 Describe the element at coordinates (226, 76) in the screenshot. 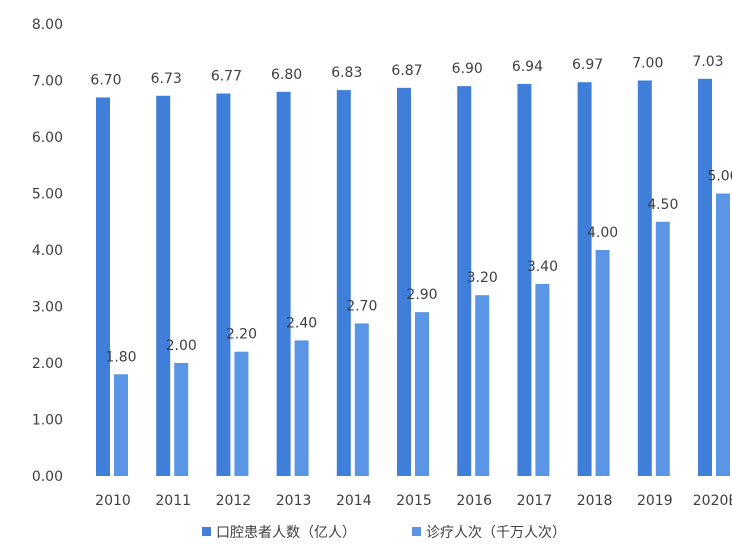

I see `data-label-series-1: 6.77` at that location.